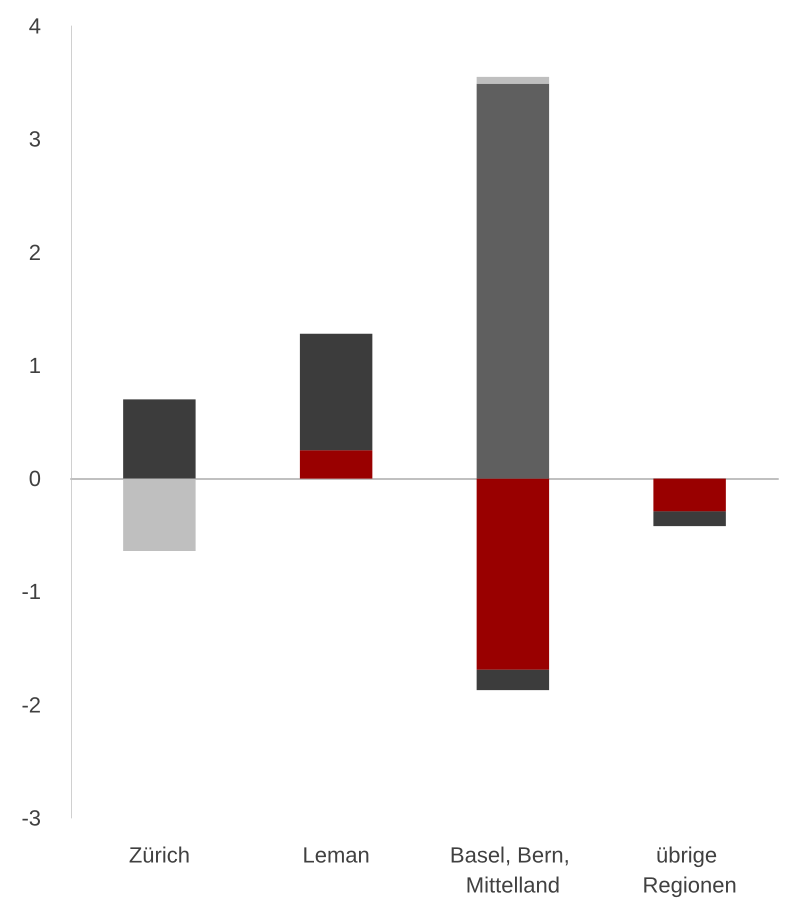 The image size is (798, 903). What do you see at coordinates (34, 26) in the screenshot?
I see `y-tick-label: 4` at bounding box center [34, 26].